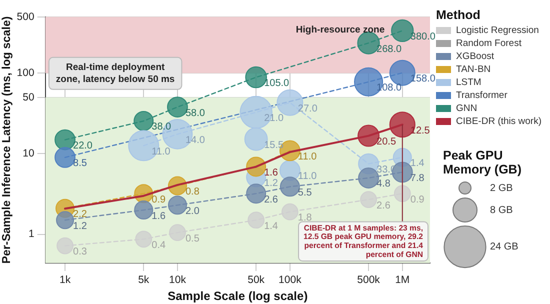 This screenshot has height=304, width=550. Describe the element at coordinates (423, 36) in the screenshot. I see `annotation: 380.0` at that location.